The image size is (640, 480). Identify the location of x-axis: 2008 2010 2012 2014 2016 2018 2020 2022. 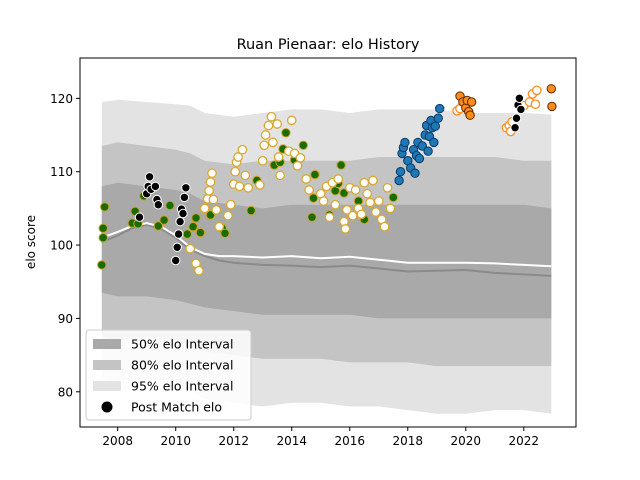
(320, 437).